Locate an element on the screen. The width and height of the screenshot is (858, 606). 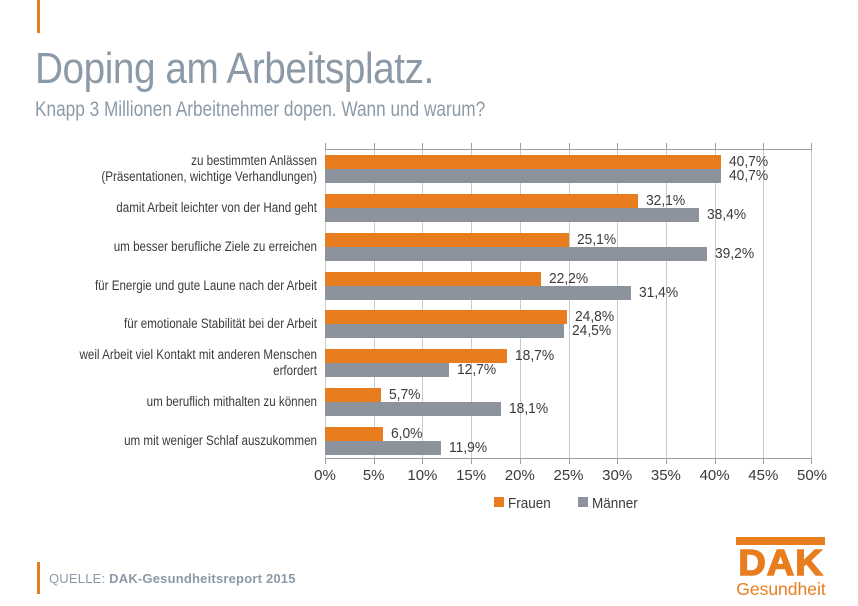
bar-value-label: 5,7% is located at coordinates (404, 394).